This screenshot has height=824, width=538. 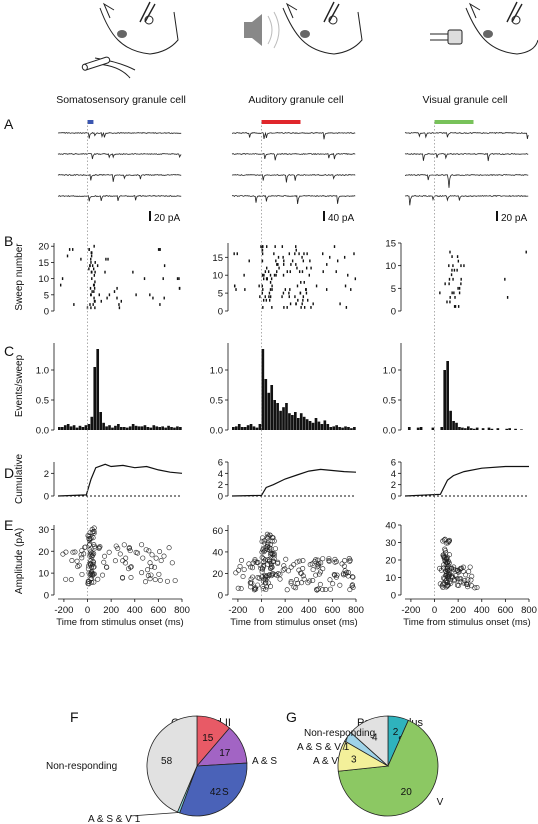 I want to click on raster-ylabel: Sweep number, so click(x=19, y=277).